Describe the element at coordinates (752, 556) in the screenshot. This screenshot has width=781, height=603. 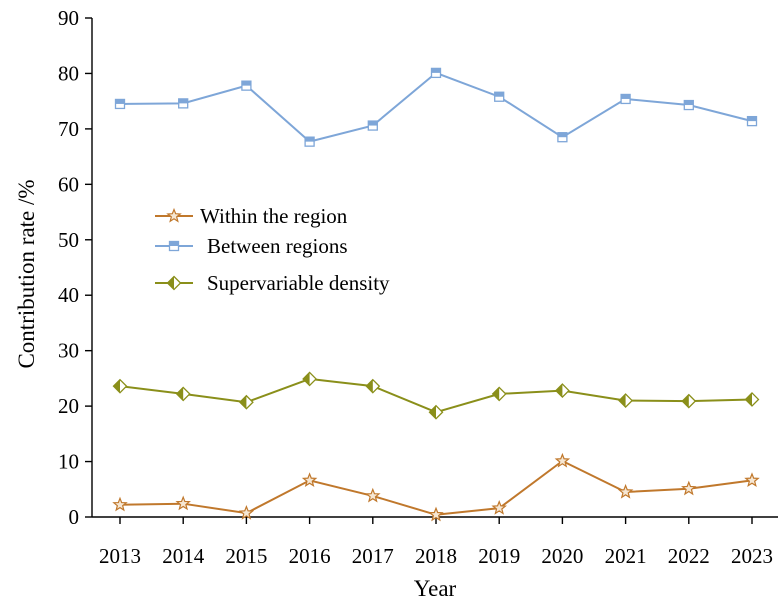
I see `x-tick-label: 2023` at that location.